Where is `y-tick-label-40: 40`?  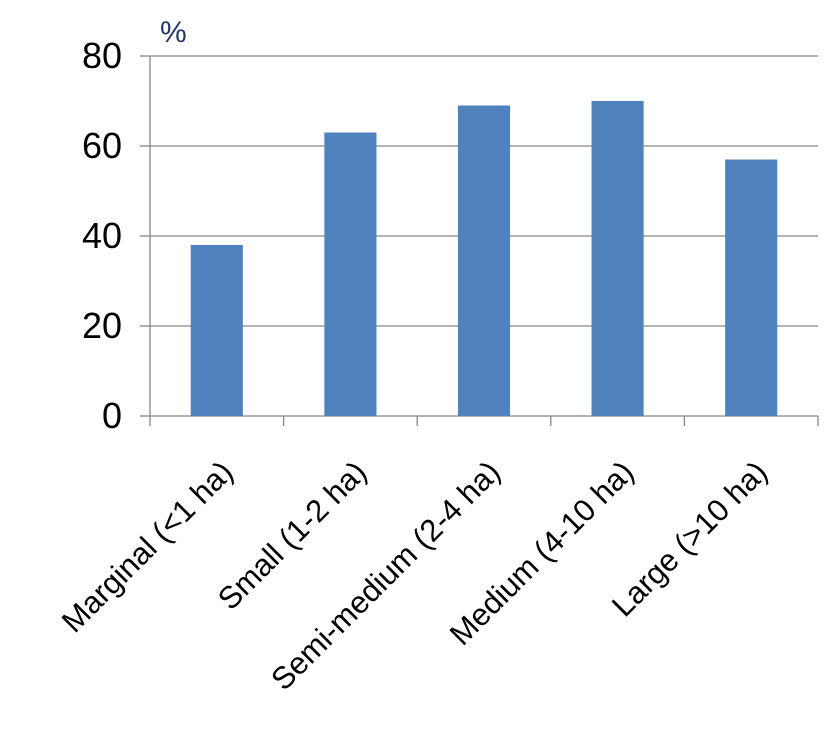 y-tick-label-40: 40 is located at coordinates (102, 235).